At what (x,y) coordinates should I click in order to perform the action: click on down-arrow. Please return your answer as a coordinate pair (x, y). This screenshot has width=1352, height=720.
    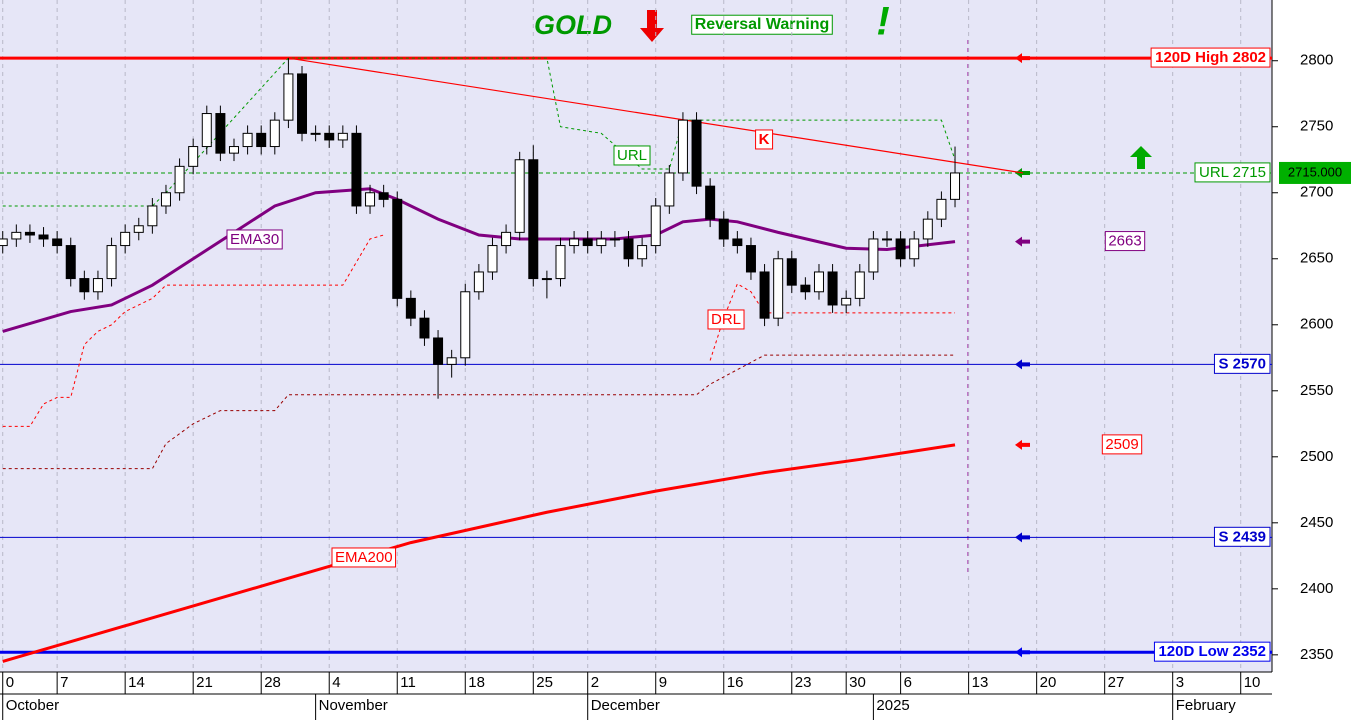
    Looking at the image, I should click on (652, 26).